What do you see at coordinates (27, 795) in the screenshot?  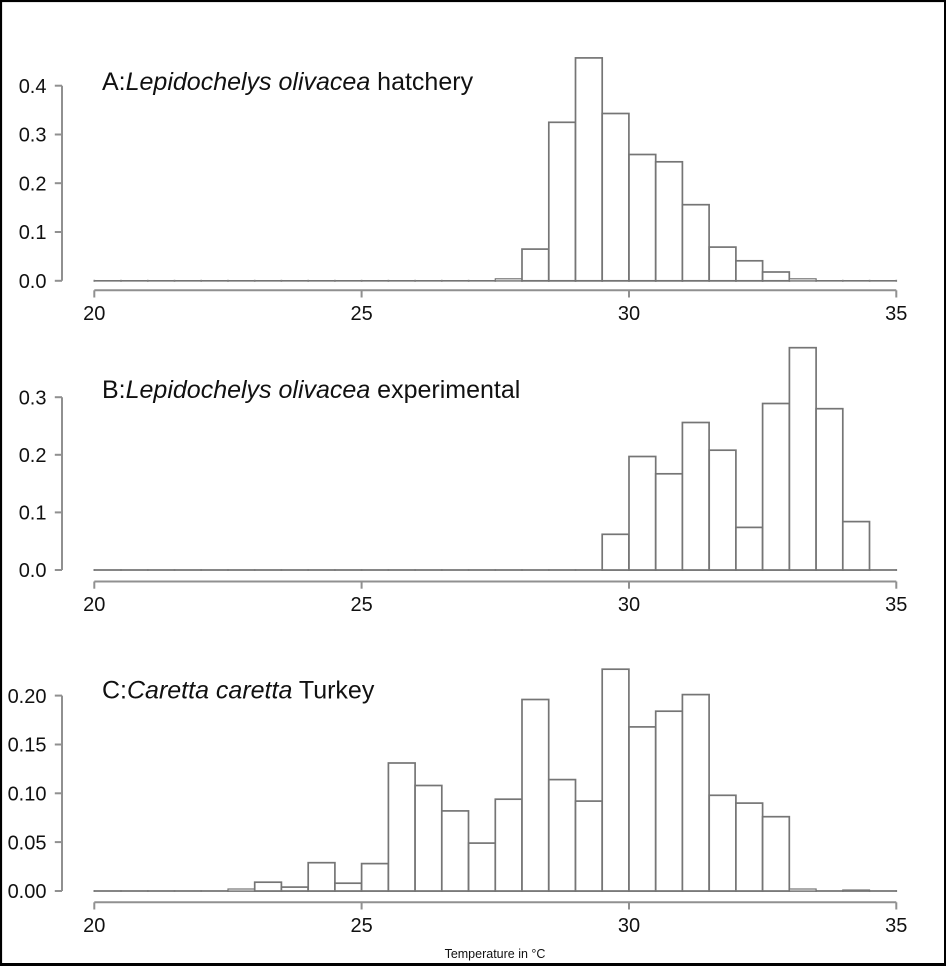 I see `svg-text: 0.10` at bounding box center [27, 795].